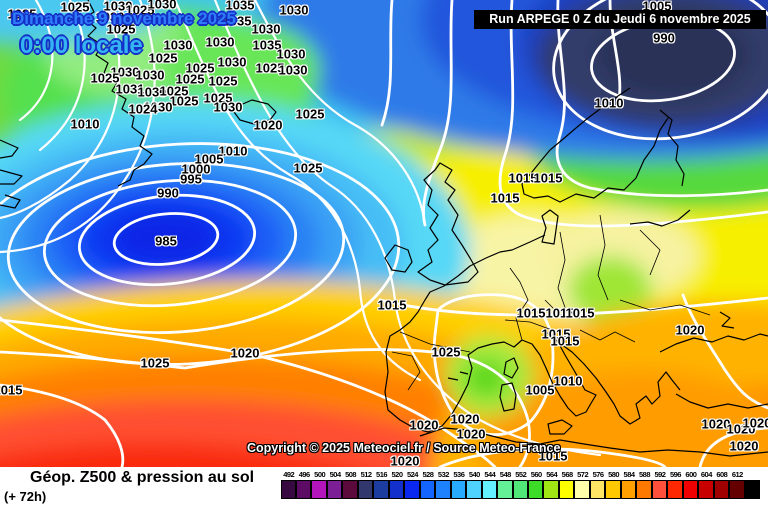 This screenshot has height=512, width=768. Describe the element at coordinates (143, 109) in the screenshot. I see `pressure-label: 1024` at that location.